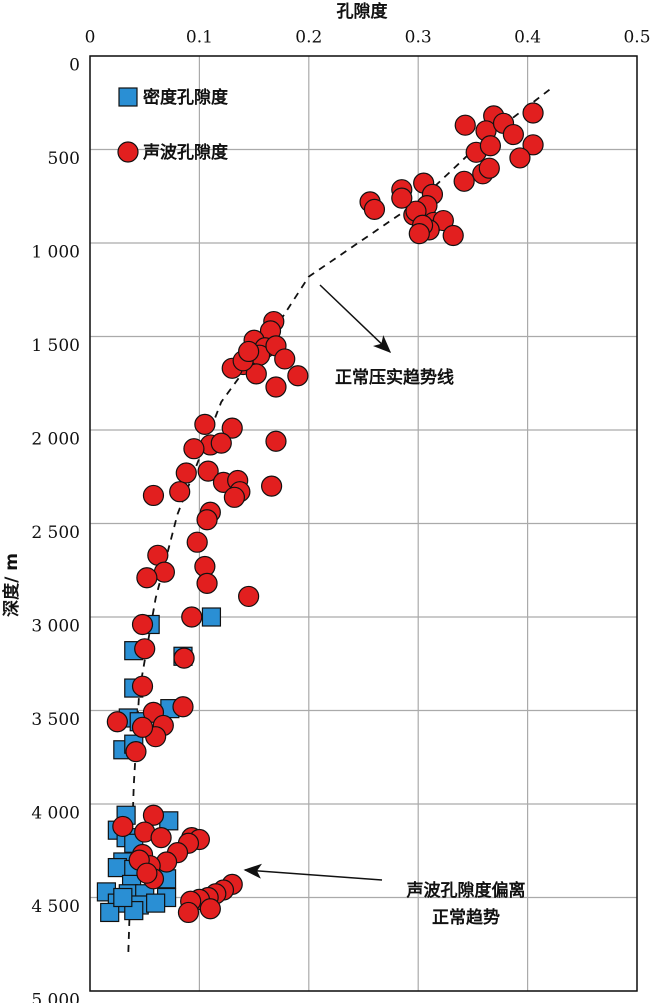 Image resolution: width=650 pixels, height=1007 pixels. What do you see at coordinates (308, 38) in the screenshot?
I see `x-tick-label: 0.2` at bounding box center [308, 38].